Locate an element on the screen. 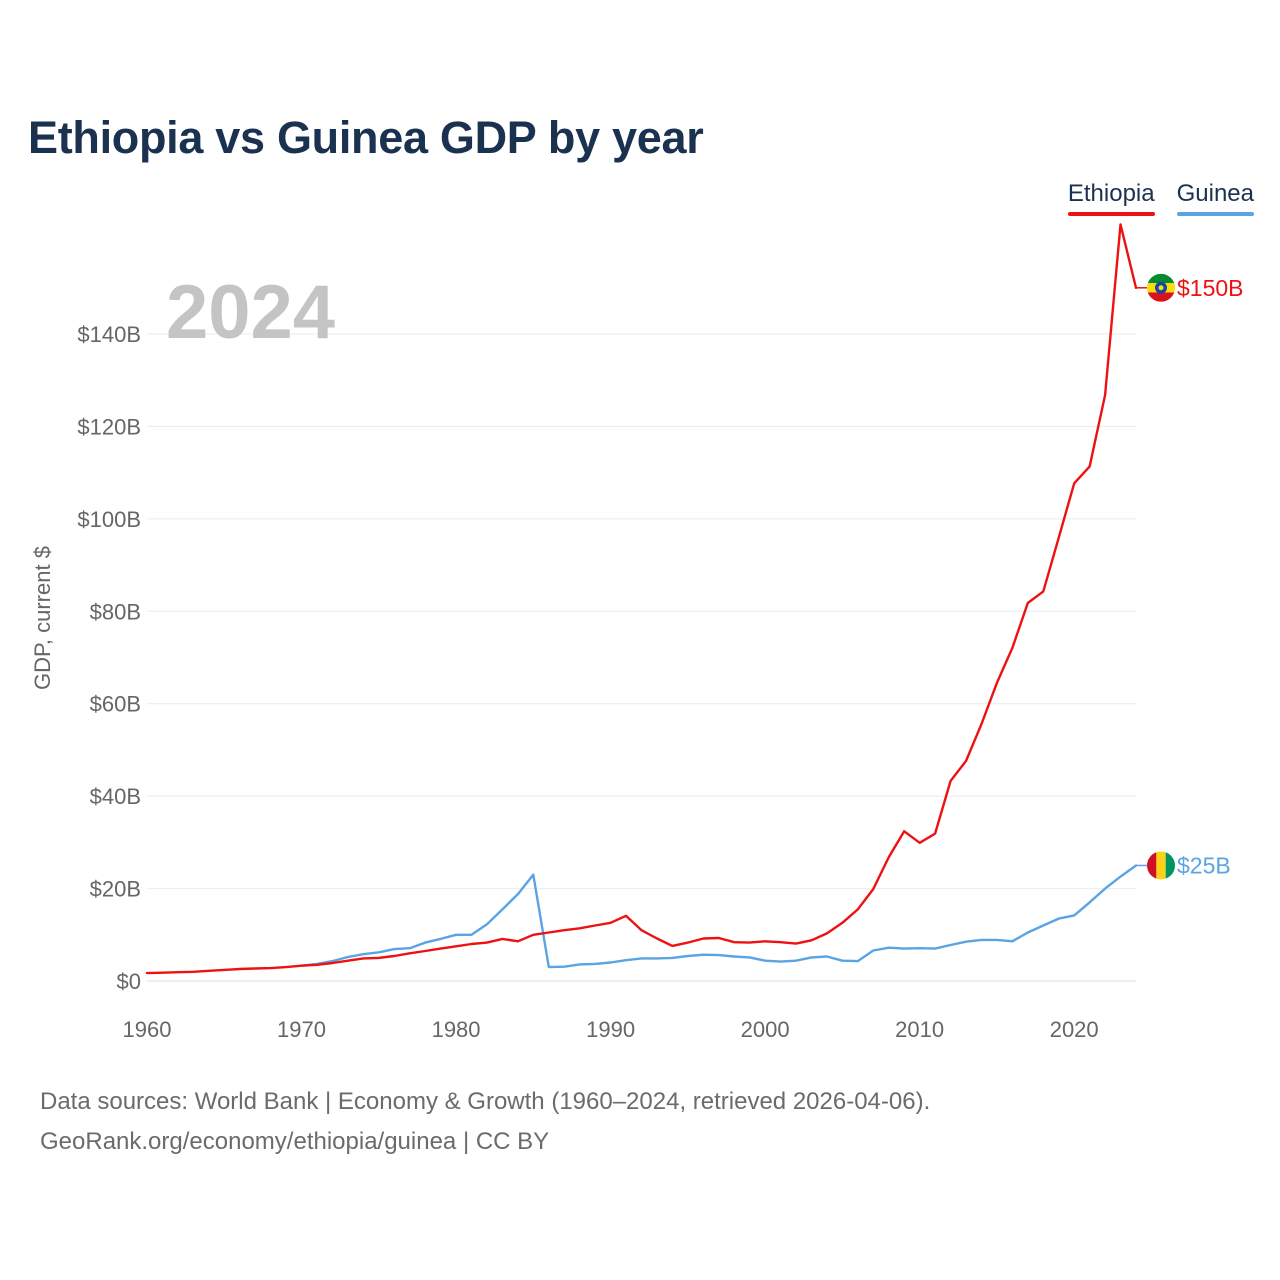  end-value-label-guinea: $25B is located at coordinates (1204, 865).